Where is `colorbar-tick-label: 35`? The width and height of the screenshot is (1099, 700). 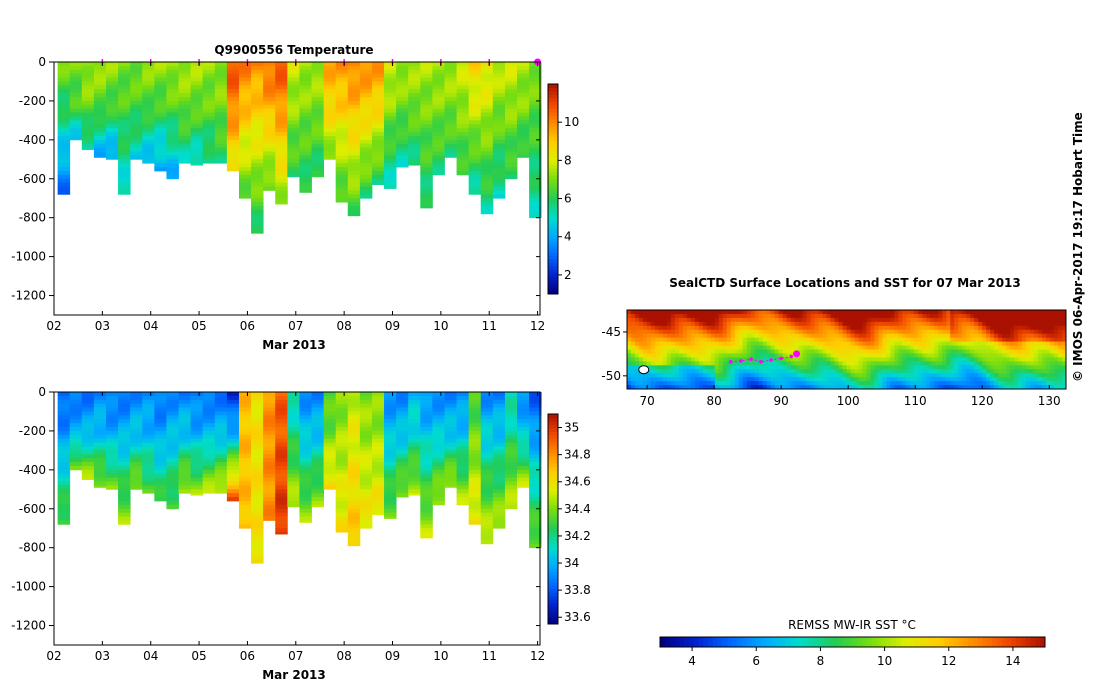
colorbar-tick-label: 35 is located at coordinates (571, 428).